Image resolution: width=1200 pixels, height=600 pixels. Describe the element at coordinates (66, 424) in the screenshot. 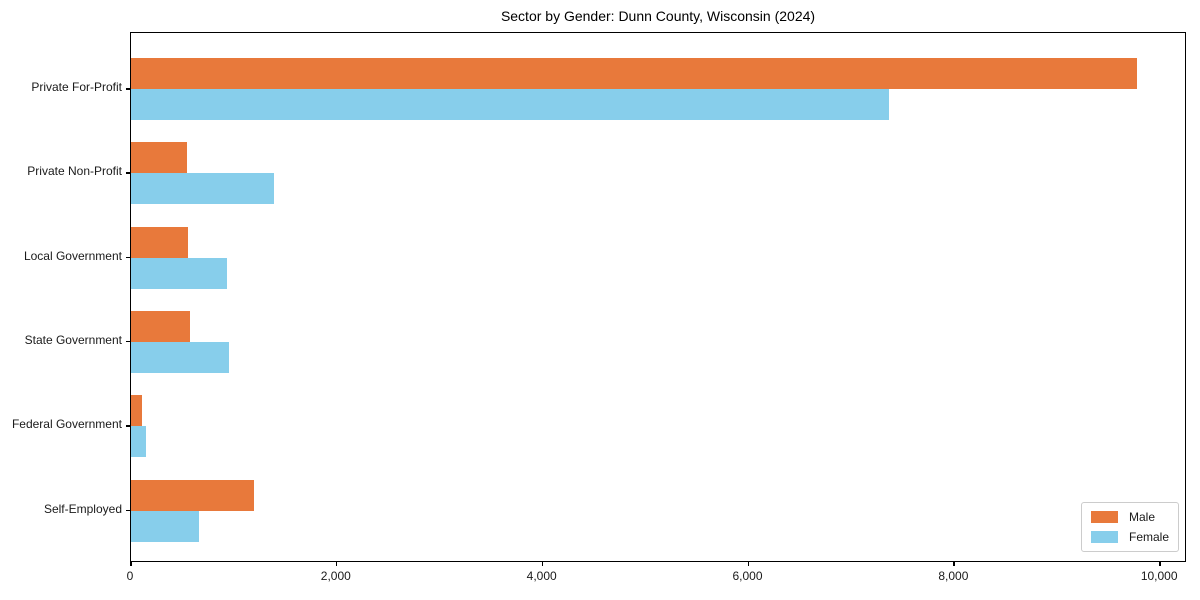

I see `y-tick-label-federal-government: Federal Government` at that location.